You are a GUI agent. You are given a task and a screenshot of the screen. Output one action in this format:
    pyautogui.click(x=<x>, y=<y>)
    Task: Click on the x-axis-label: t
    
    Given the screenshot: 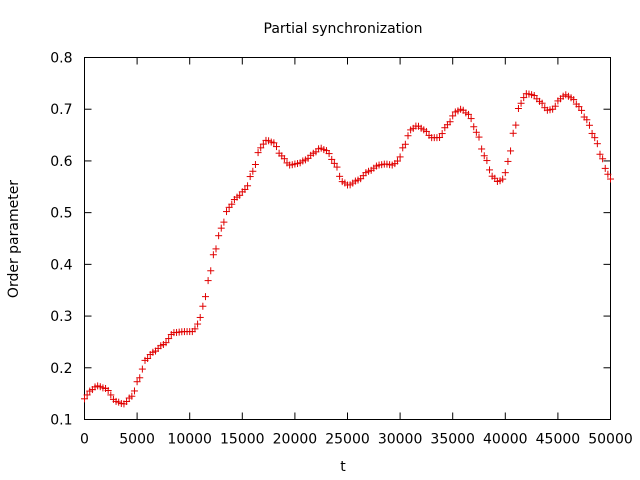 What is the action you would take?
    pyautogui.click(x=343, y=467)
    